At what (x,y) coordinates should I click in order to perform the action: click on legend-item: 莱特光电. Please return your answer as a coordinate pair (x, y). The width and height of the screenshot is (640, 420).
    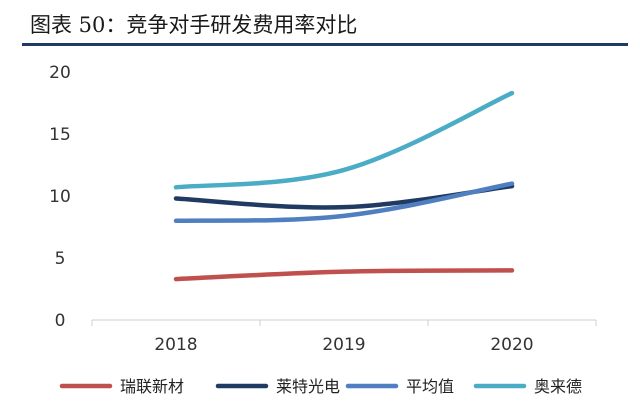
    Looking at the image, I should click on (277, 386).